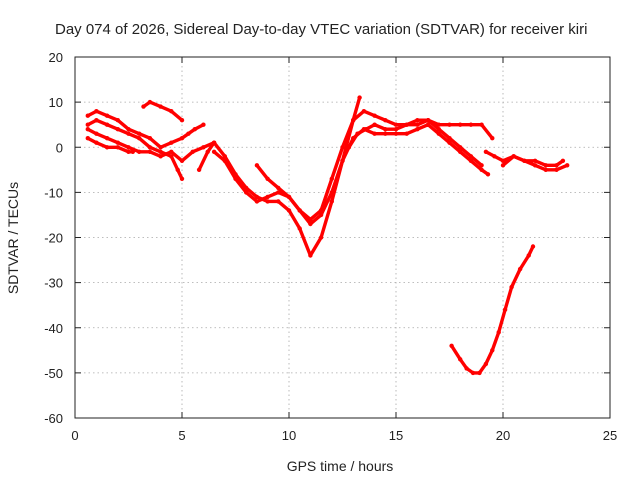 The height and width of the screenshot is (480, 640). Describe the element at coordinates (610, 435) in the screenshot. I see `x-tick-label: 25` at that location.